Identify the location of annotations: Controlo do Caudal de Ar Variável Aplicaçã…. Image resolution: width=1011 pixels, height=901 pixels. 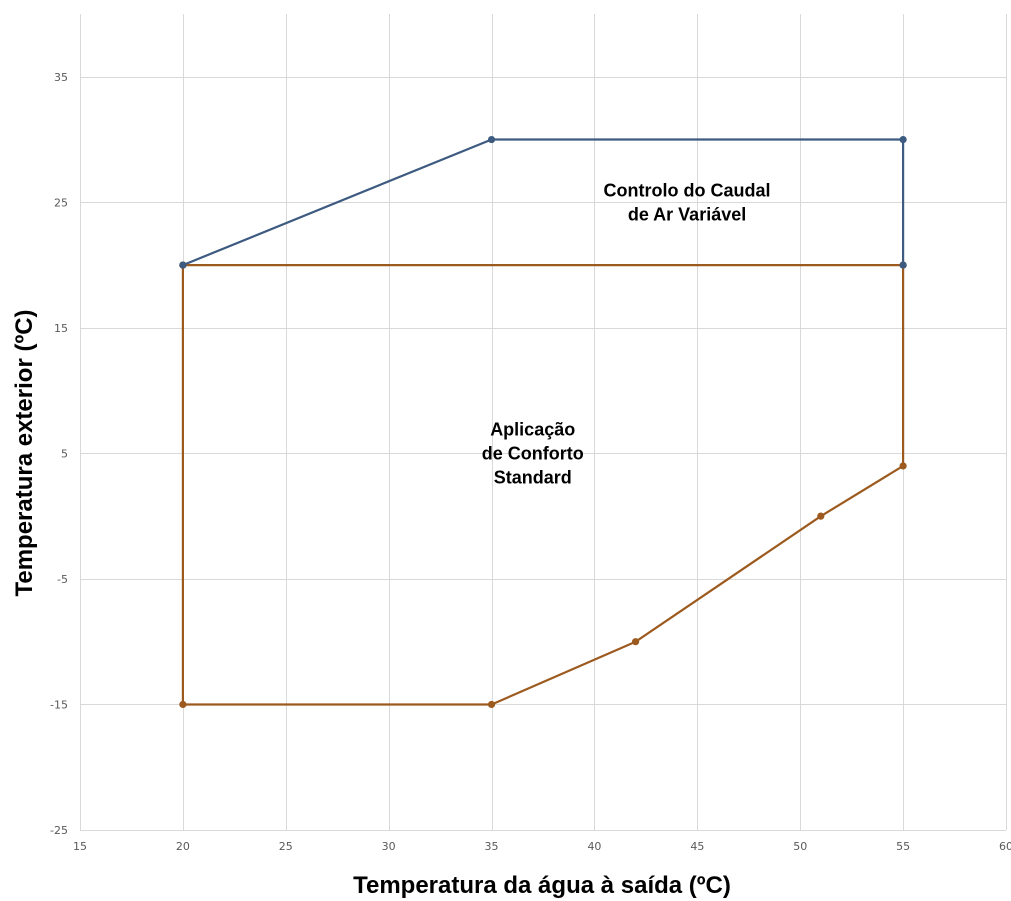
(626, 333).